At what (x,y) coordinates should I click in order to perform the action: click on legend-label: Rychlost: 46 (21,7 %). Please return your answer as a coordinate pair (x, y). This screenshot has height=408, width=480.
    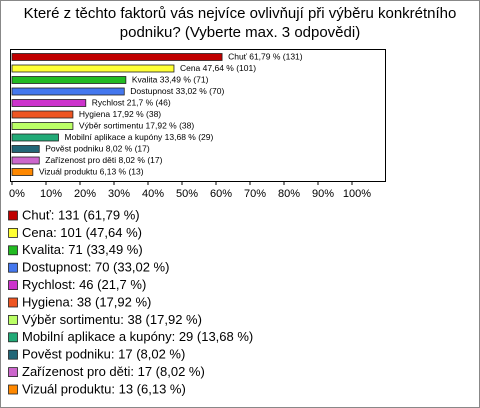
    Looking at the image, I should click on (84, 284).